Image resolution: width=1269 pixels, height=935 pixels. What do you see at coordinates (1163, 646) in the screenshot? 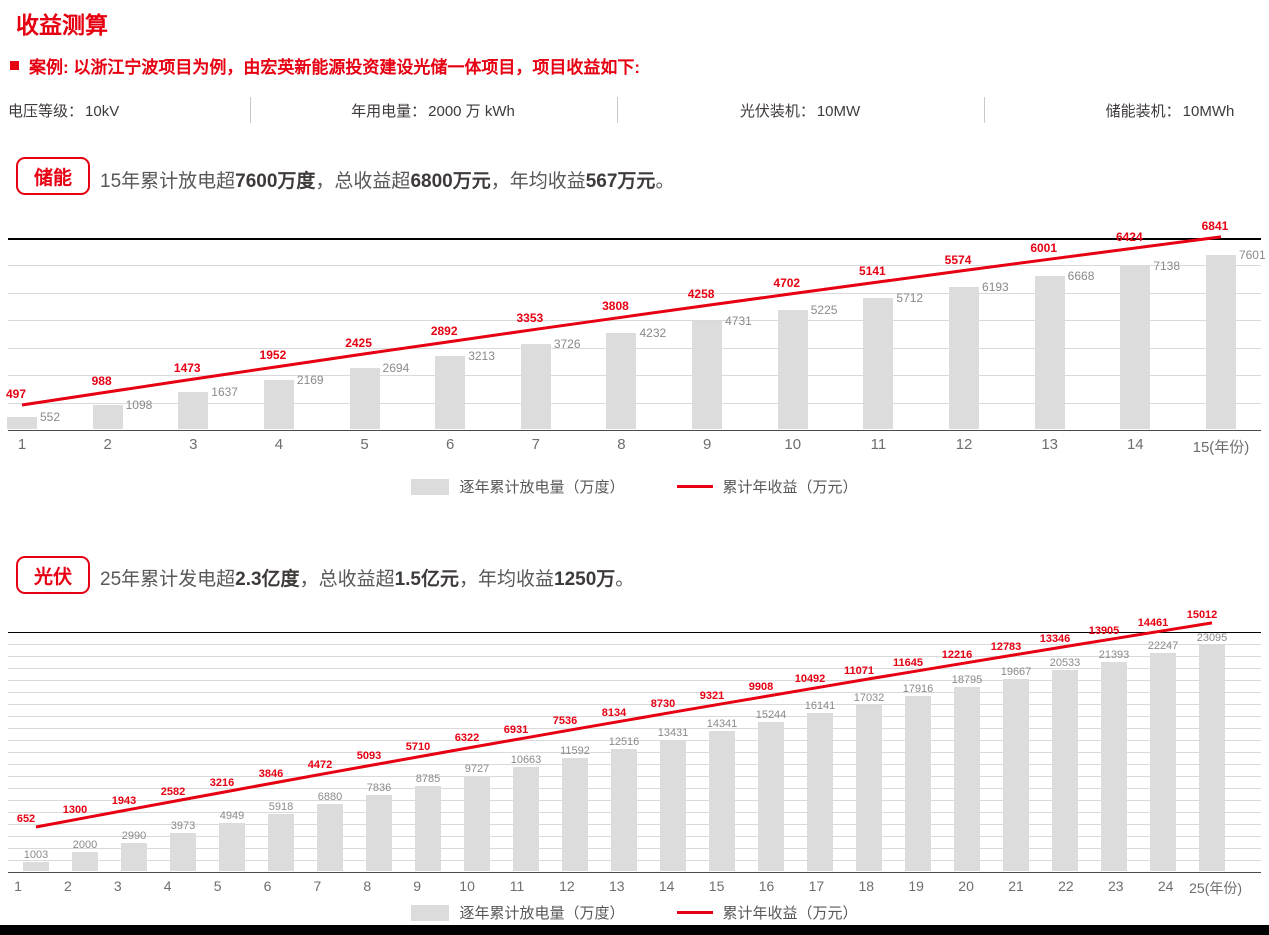
I see `bar-value-label: 22247` at bounding box center [1163, 646].